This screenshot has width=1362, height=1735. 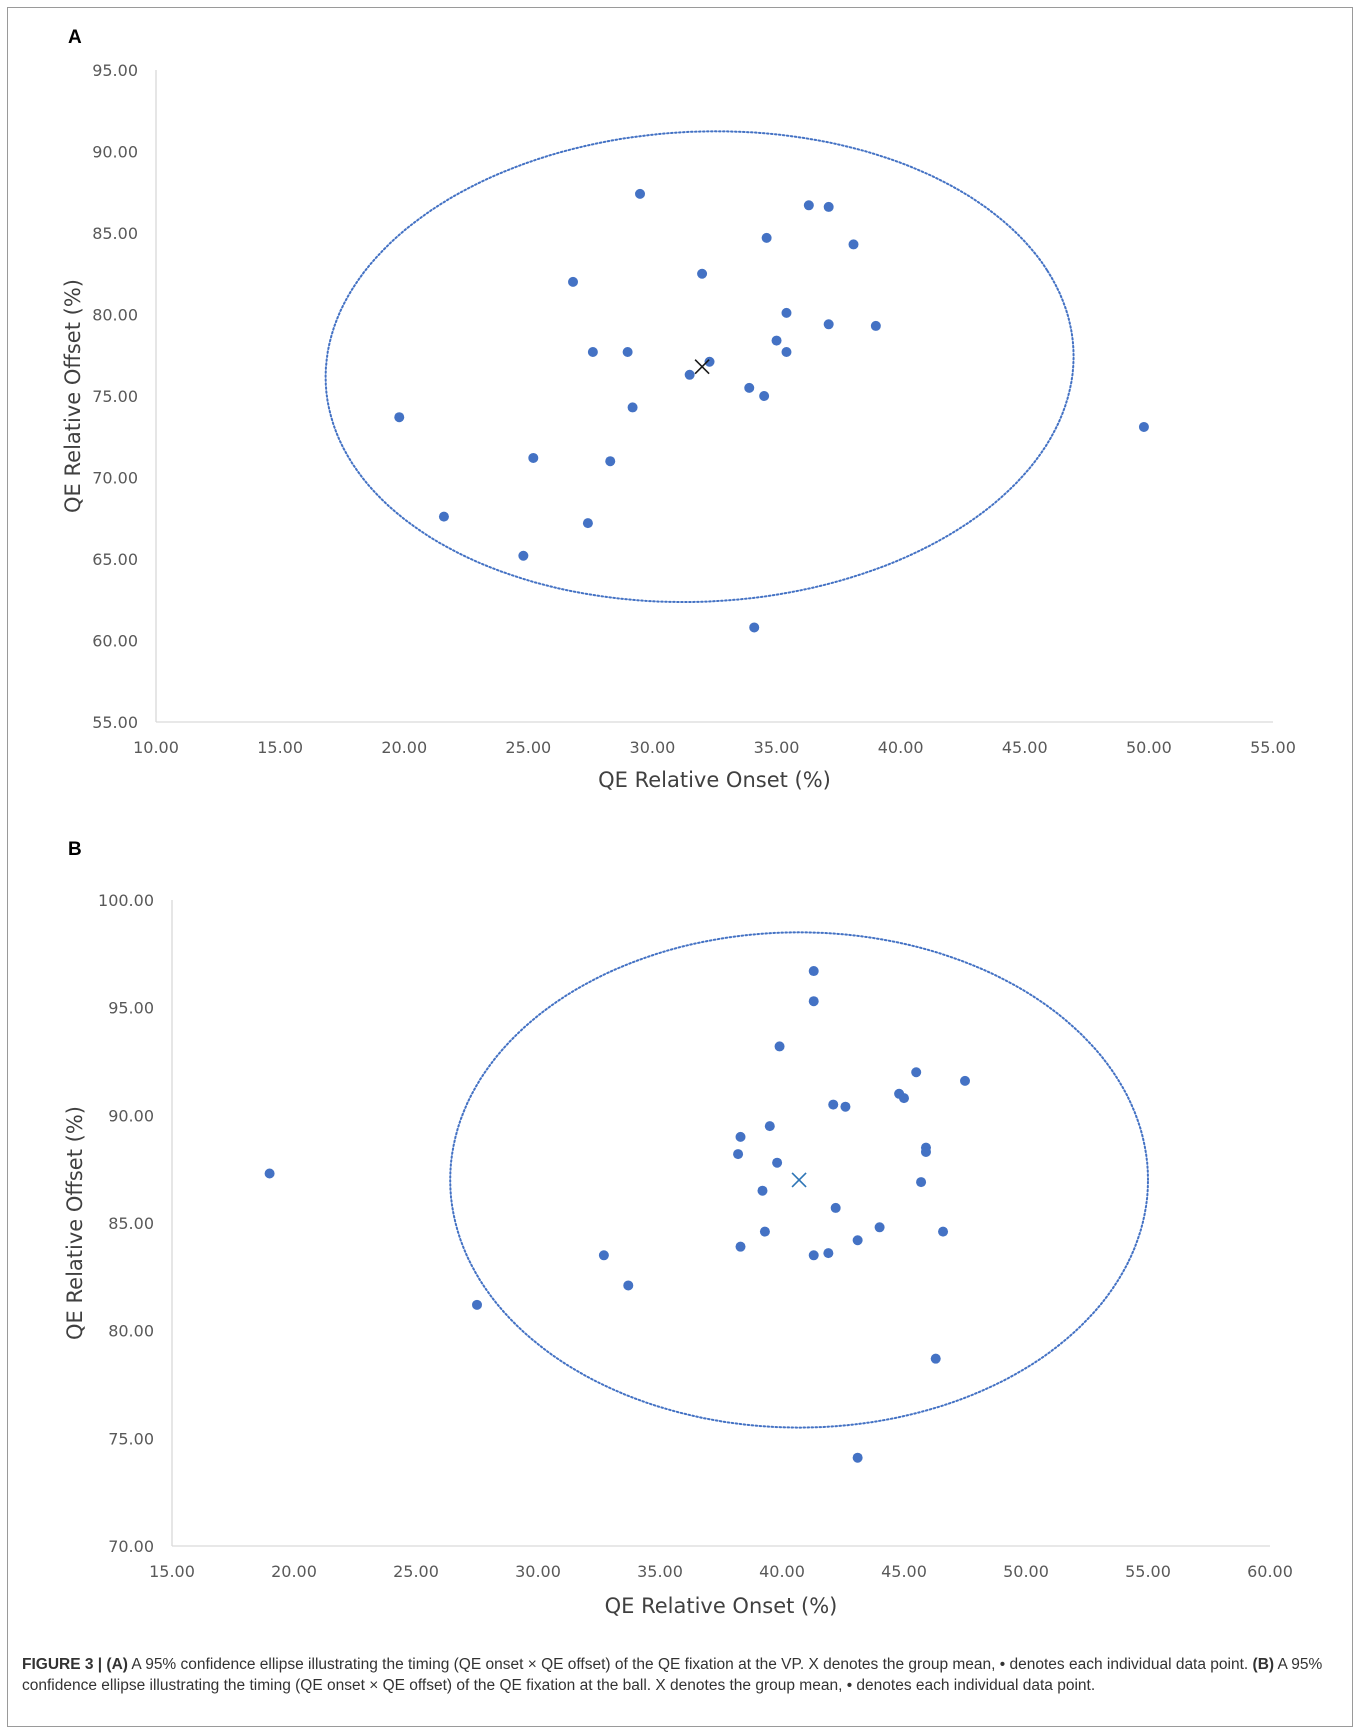 I want to click on caption-label-b: (B), so click(x=1263, y=1664).